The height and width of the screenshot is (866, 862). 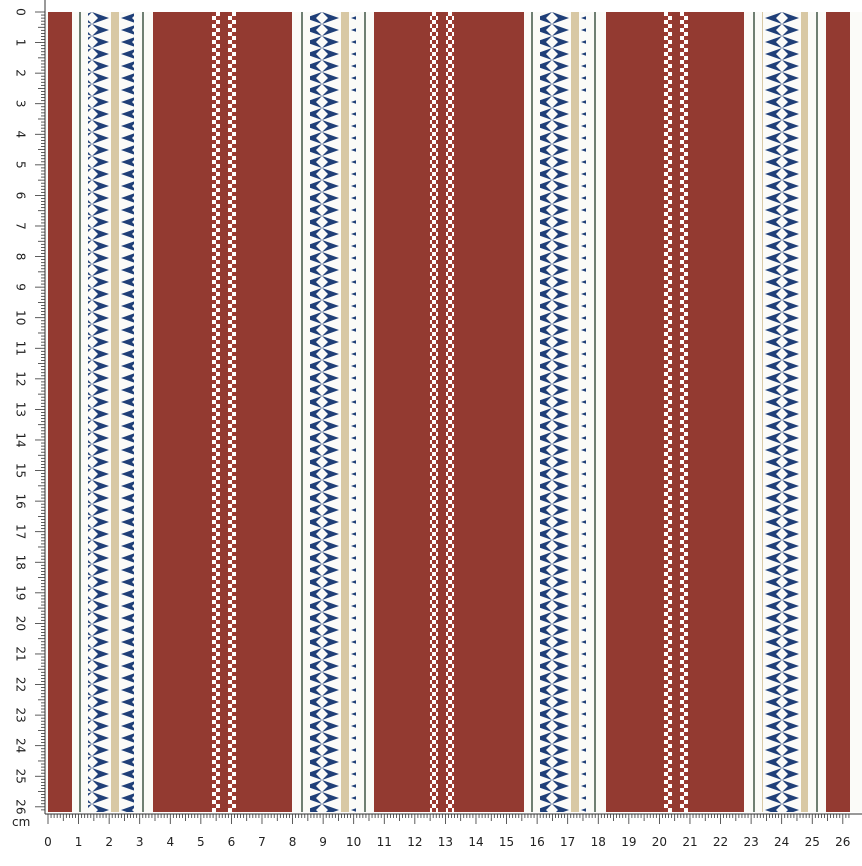 What do you see at coordinates (21, 623) in the screenshot?
I see `y-ruler-label: 20` at bounding box center [21, 623].